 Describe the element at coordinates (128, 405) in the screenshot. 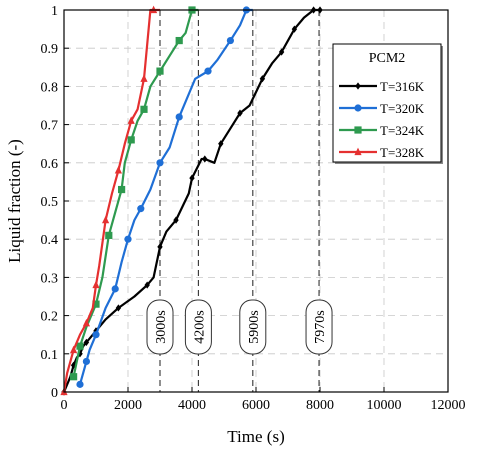

I see `x-tick-label: 2000` at that location.